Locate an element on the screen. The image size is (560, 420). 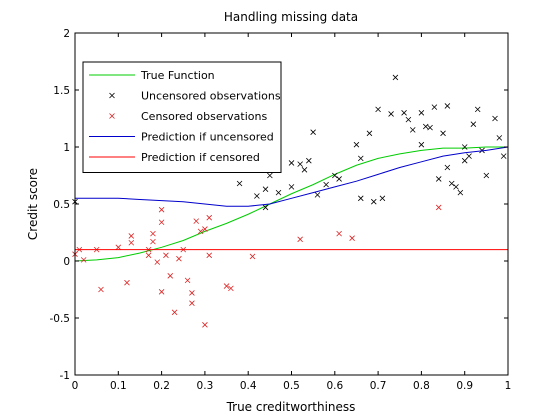
legend-swatch-censored-observations is located at coordinates (112, 116).